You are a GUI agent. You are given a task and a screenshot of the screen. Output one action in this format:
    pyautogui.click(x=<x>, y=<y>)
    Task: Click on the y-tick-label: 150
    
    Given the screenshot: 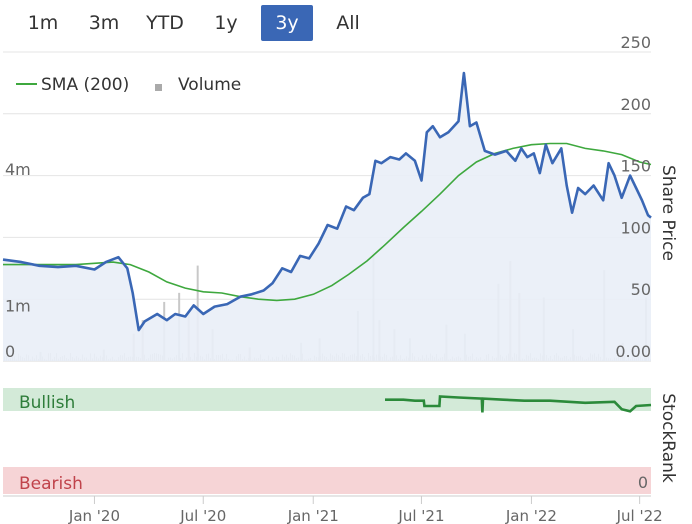 What is the action you would take?
    pyautogui.click(x=635, y=166)
    